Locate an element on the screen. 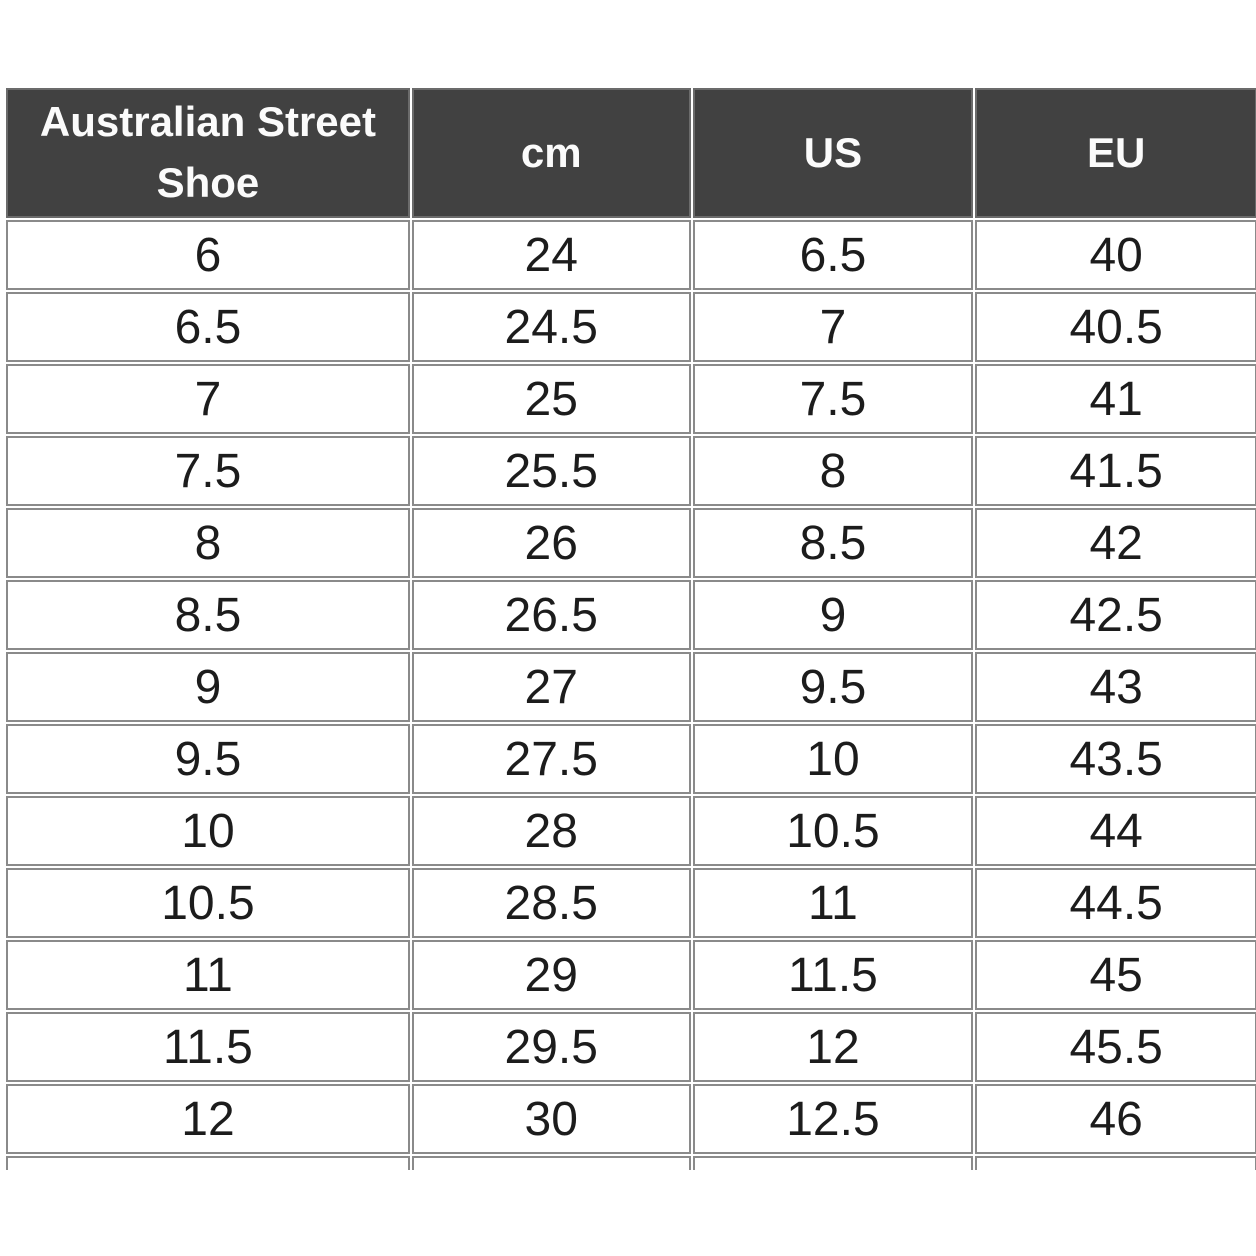 Image resolution: width=1256 pixels, height=1256 pixels. table-cell: 29.5 is located at coordinates (551, 1047).